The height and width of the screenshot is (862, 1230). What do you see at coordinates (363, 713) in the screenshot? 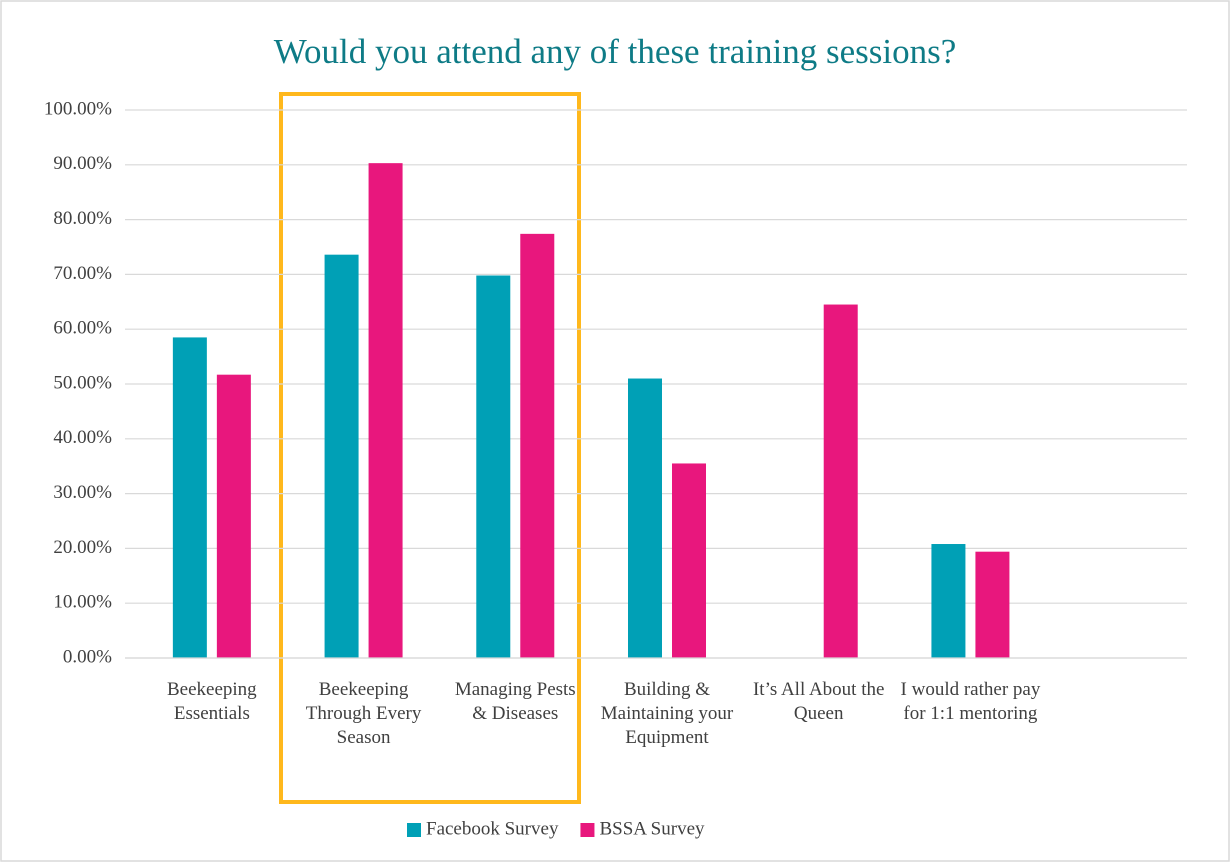
I see `x-tick-label: Beekeeping Through Every Season` at bounding box center [363, 713].